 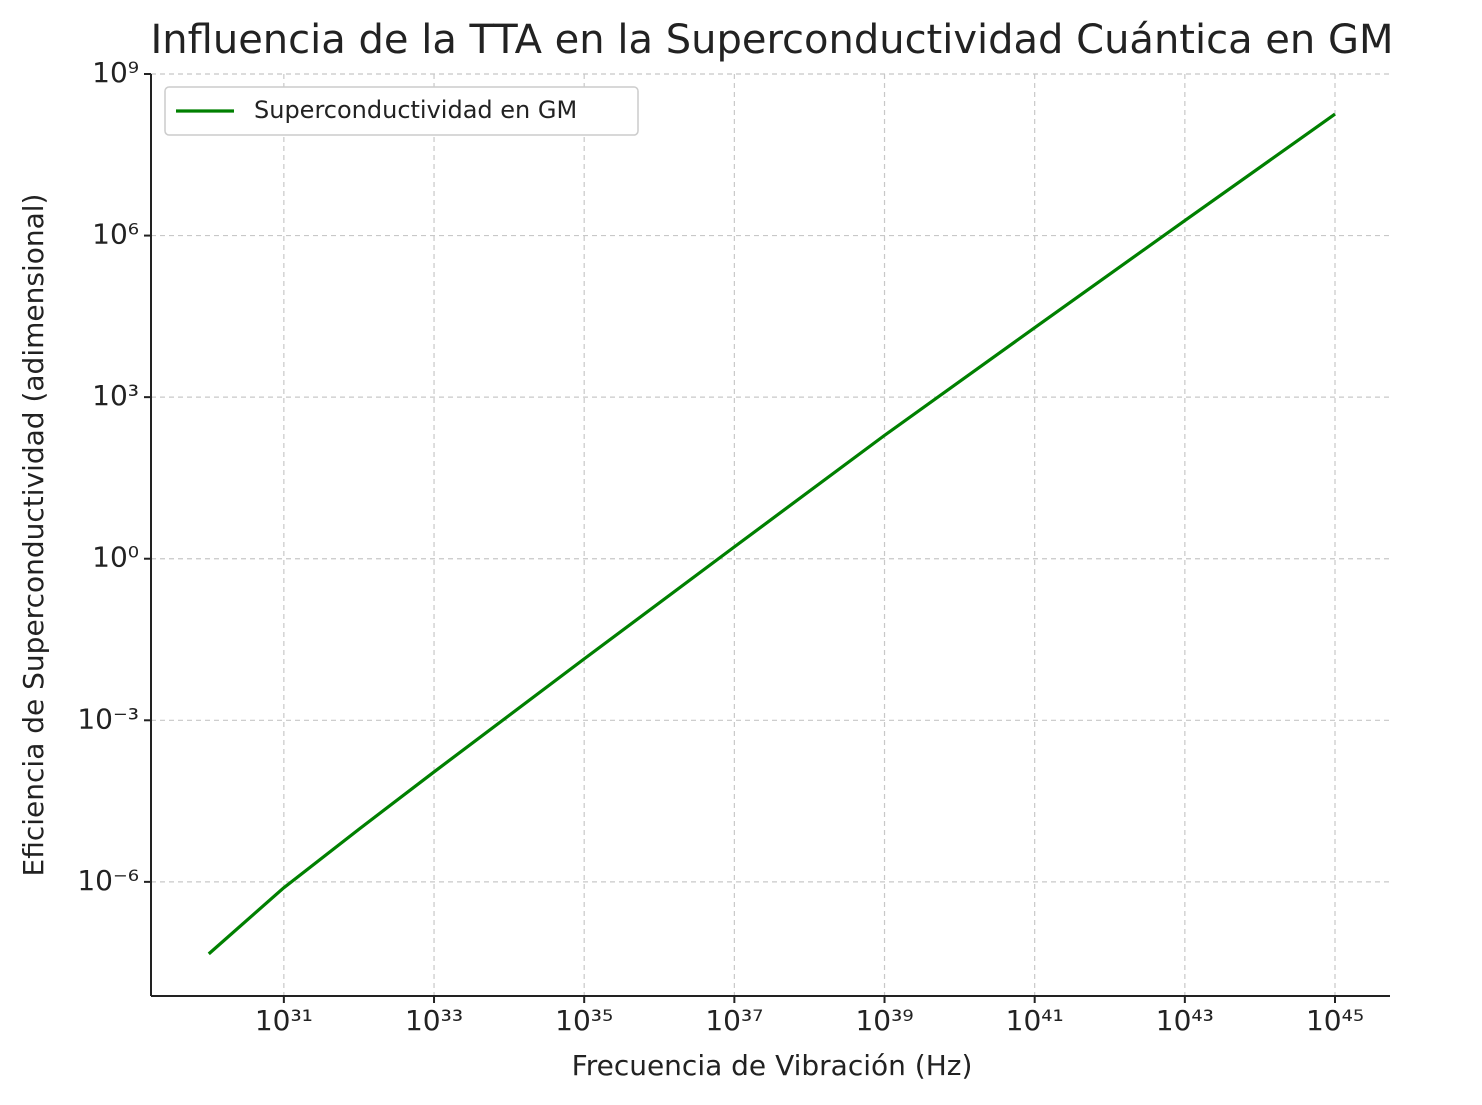 What do you see at coordinates (884, 1020) in the screenshot?
I see `x-tick-label: 10³⁹` at bounding box center [884, 1020].